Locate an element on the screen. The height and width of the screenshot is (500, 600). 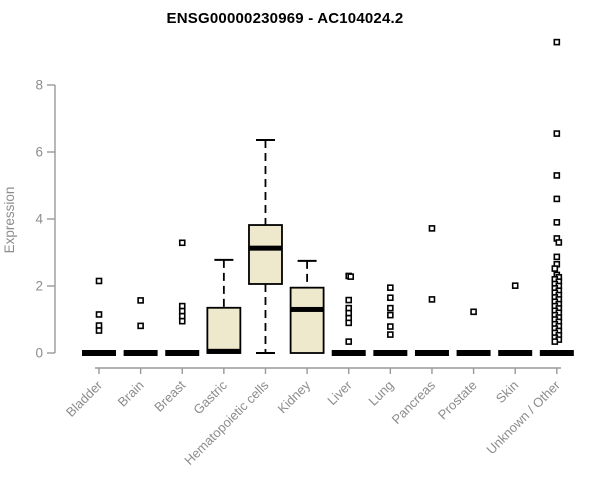
y-axis-label: Expression is located at coordinates (9, 220).